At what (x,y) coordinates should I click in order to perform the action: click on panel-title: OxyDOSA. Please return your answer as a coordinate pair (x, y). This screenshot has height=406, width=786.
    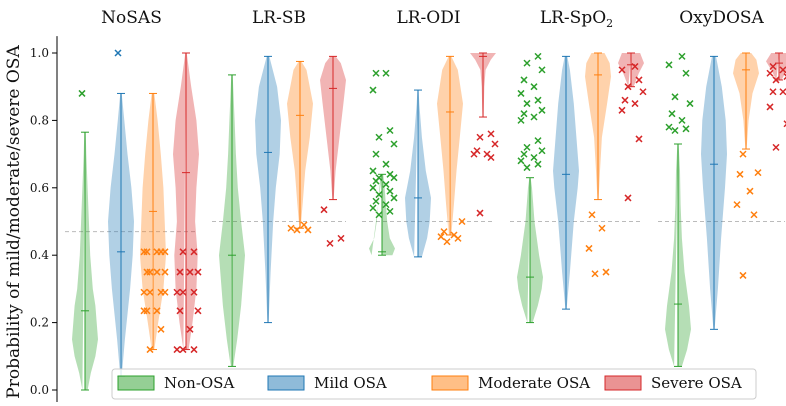
    Looking at the image, I should click on (721, 18).